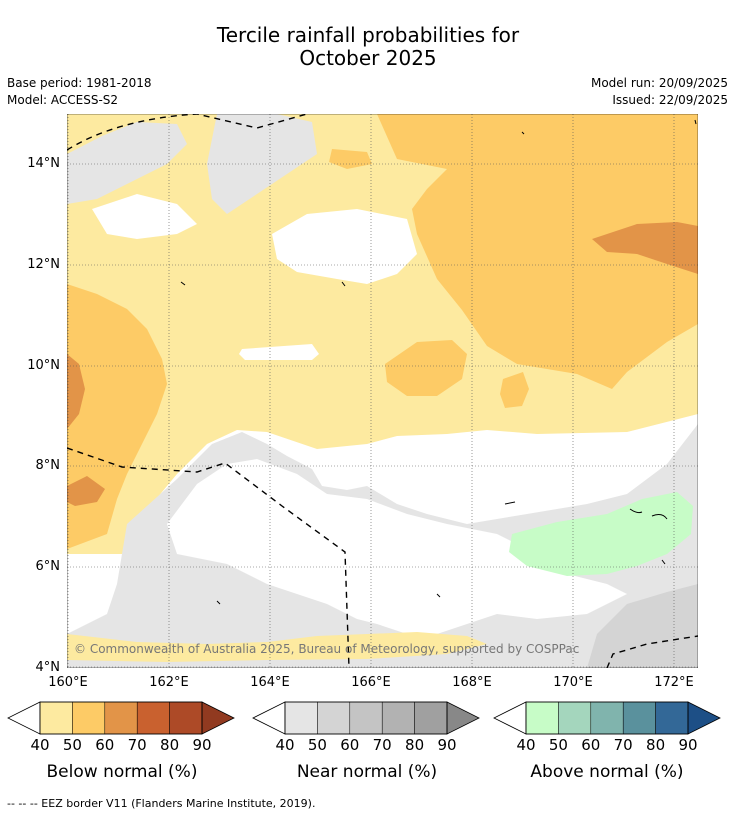 The height and width of the screenshot is (816, 736). Describe the element at coordinates (68, 682) in the screenshot. I see `lon-label-160e: 160°E` at that location.